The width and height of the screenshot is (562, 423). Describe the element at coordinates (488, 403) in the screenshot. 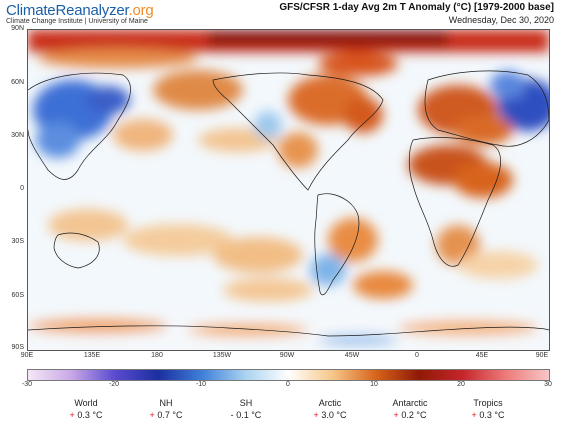

I see `stat-name: Tropics` at that location.